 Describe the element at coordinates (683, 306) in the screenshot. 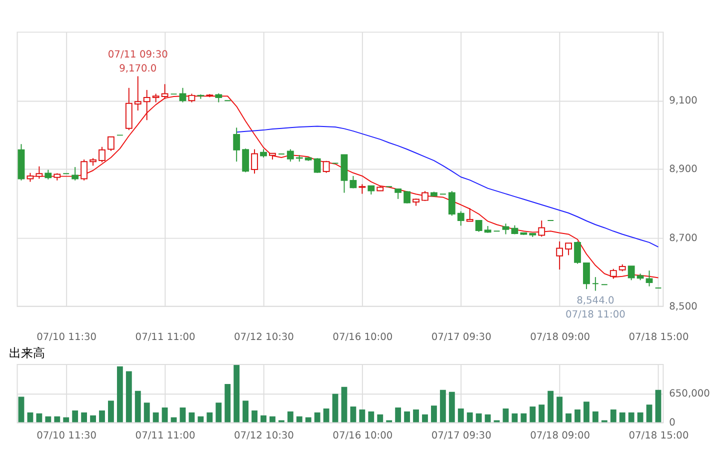

I see `y-tick-label: 8,500` at that location.